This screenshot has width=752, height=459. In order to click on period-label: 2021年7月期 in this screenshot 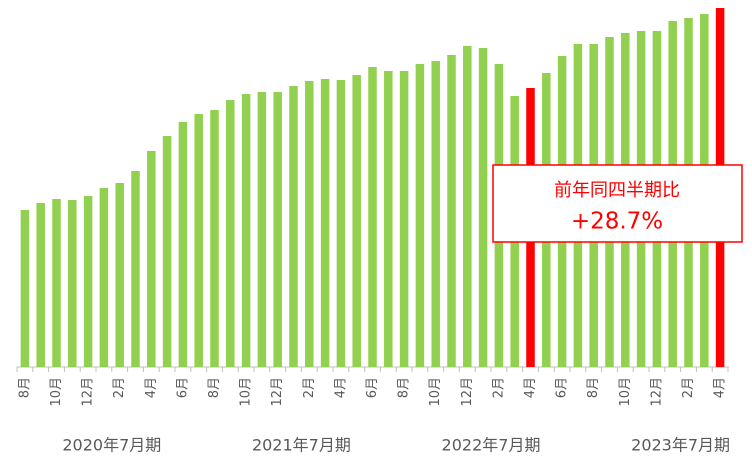, I will do `click(301, 445)`.